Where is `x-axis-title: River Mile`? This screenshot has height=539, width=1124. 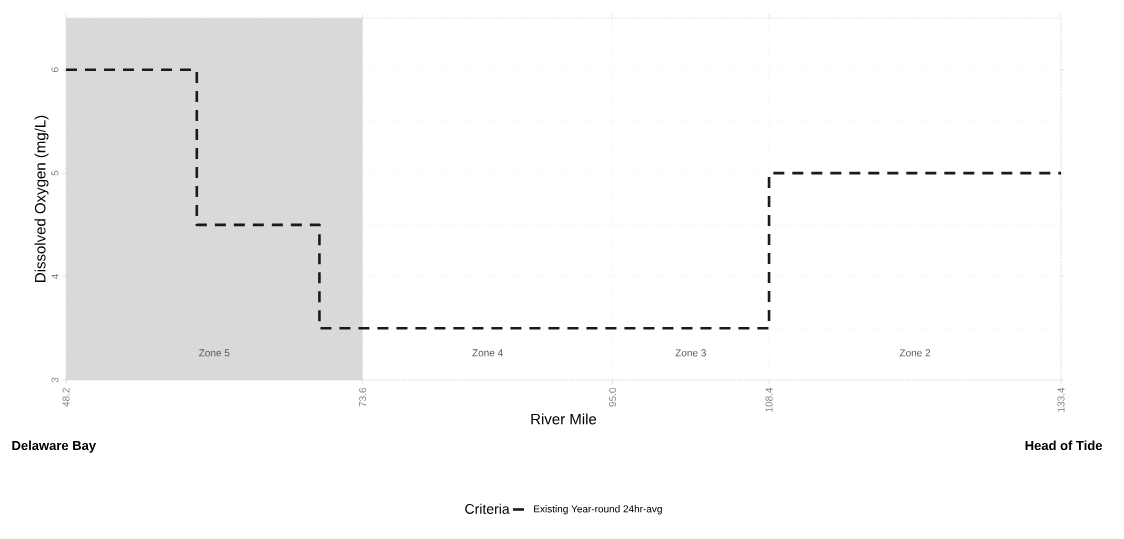
x-axis-title: River Mile is located at coordinates (564, 419).